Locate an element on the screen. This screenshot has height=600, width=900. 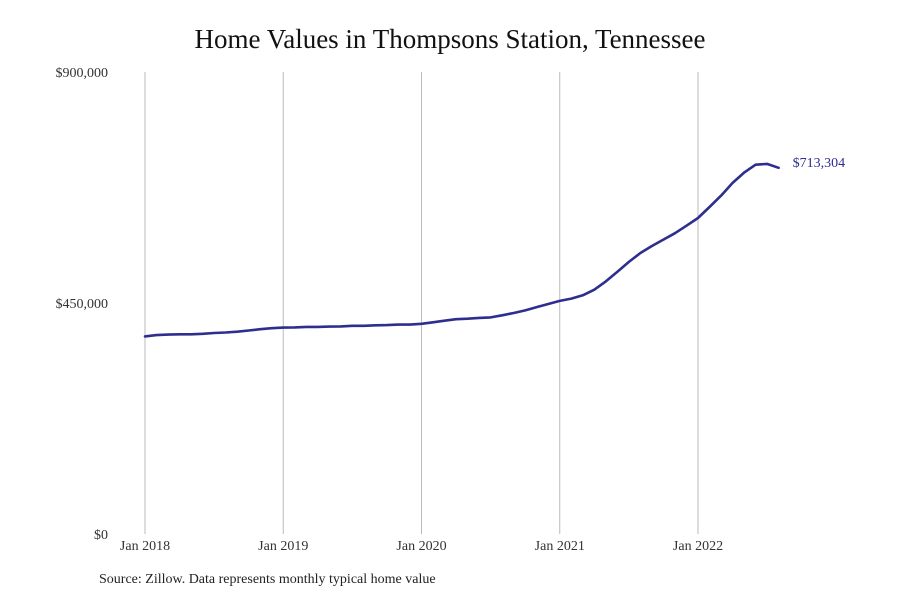
y-tick-label-1: $450,000 is located at coordinates (82, 304).